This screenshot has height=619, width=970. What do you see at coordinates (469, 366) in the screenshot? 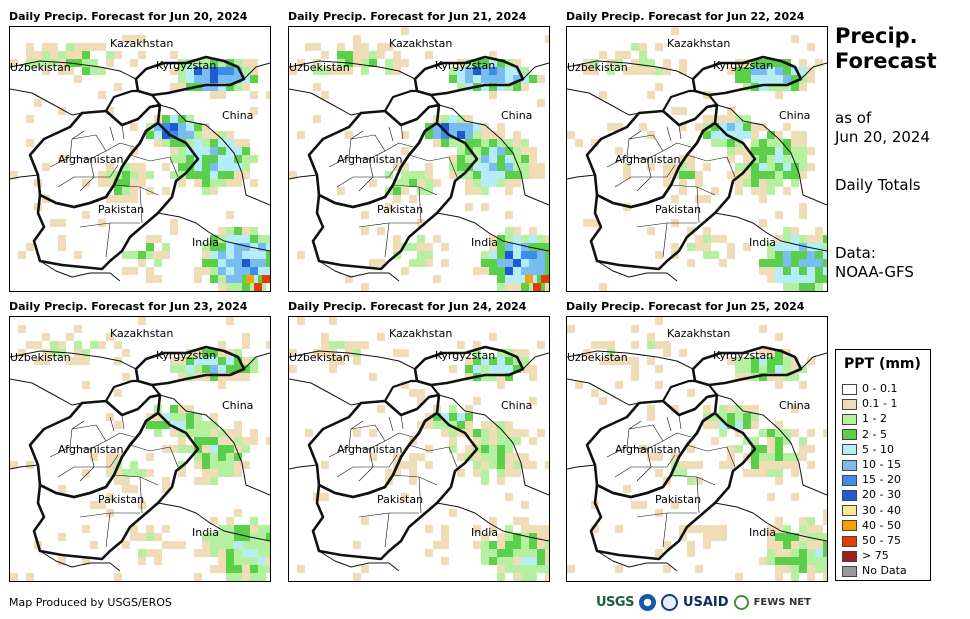
I see `kyrgyzstan-boundary` at bounding box center [469, 366].